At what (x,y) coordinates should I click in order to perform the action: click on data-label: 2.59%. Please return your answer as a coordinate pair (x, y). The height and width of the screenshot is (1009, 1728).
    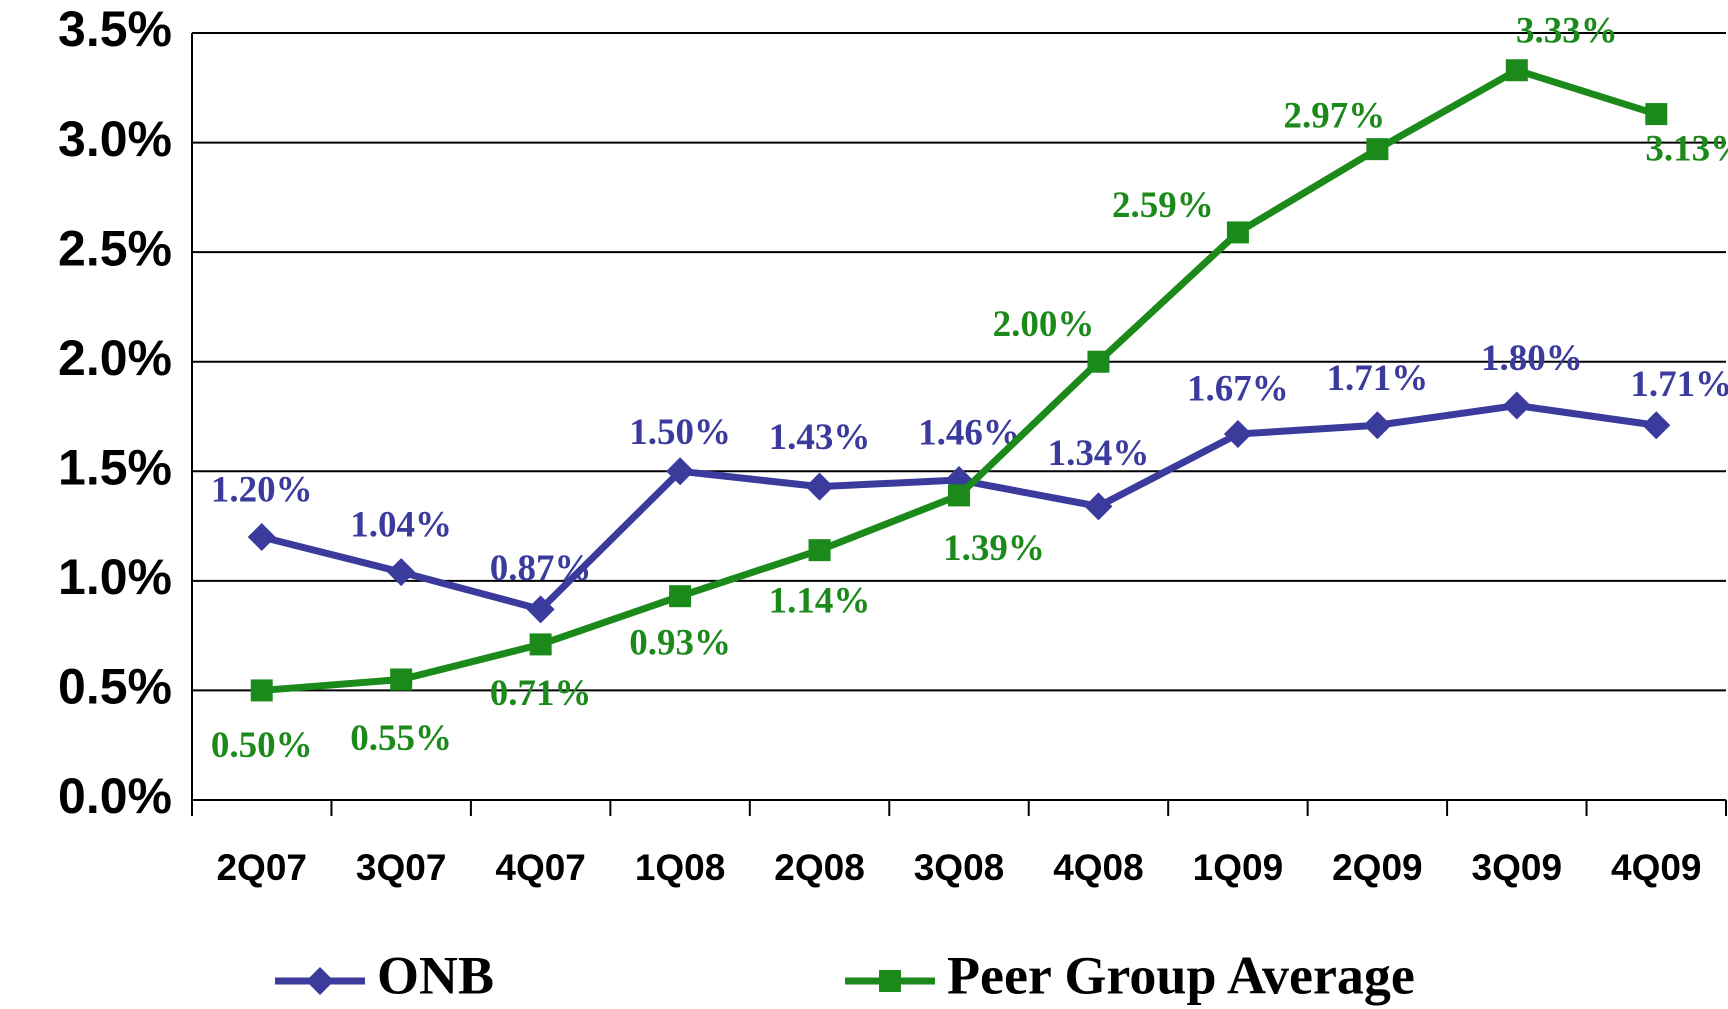
    Looking at the image, I should click on (1163, 205).